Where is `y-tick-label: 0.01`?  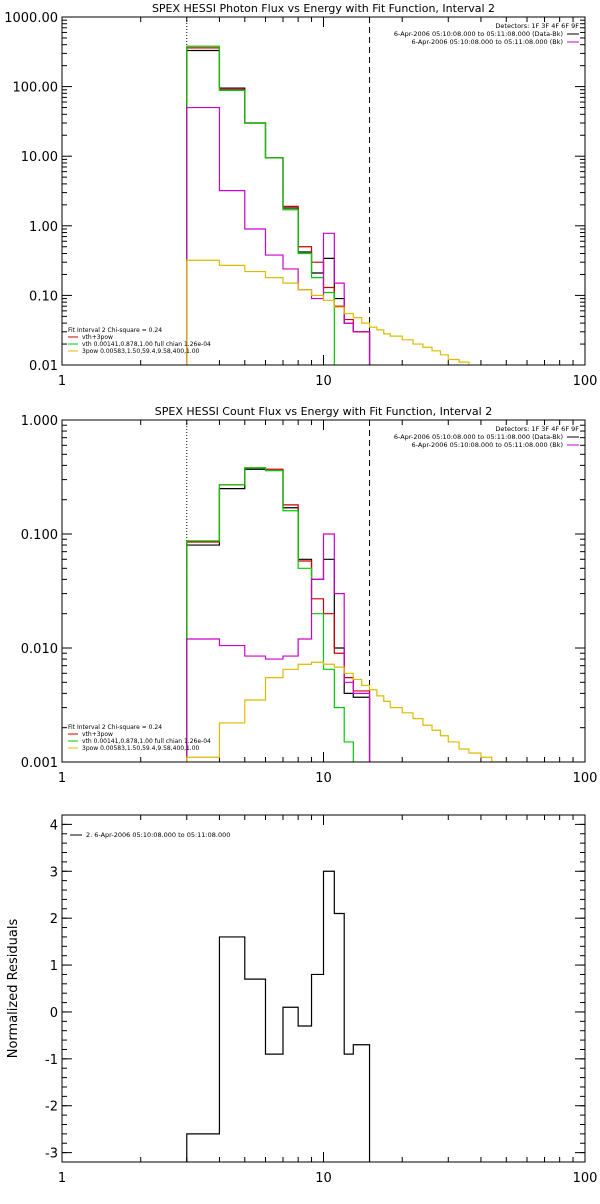
y-tick-label: 0.01 is located at coordinates (43, 366).